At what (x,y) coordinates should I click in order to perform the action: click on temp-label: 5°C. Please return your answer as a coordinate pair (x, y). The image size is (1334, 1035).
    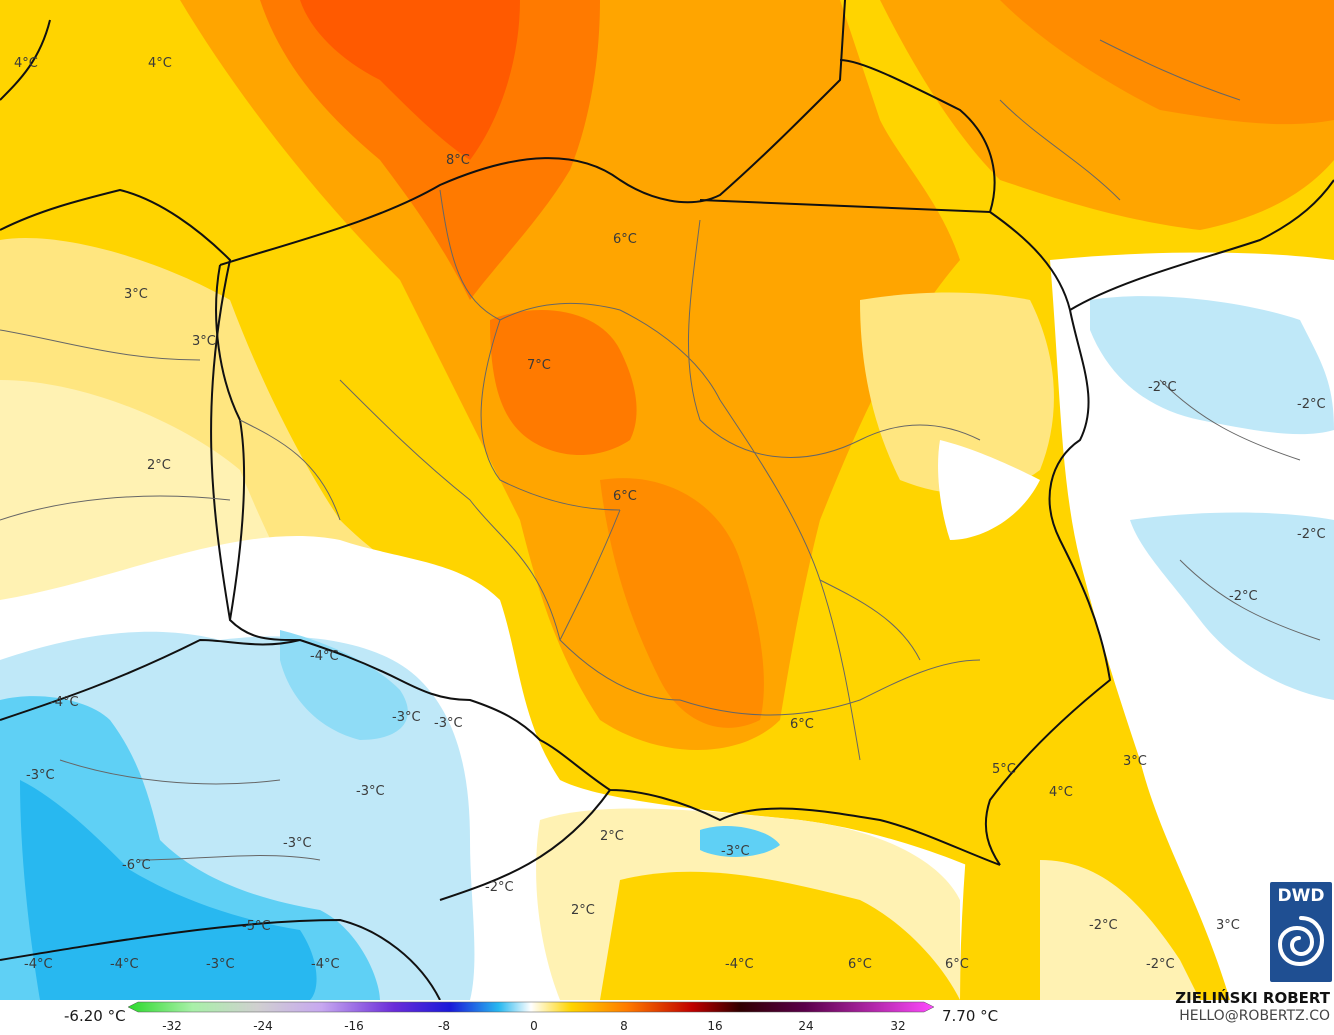
    Looking at the image, I should click on (1004, 769).